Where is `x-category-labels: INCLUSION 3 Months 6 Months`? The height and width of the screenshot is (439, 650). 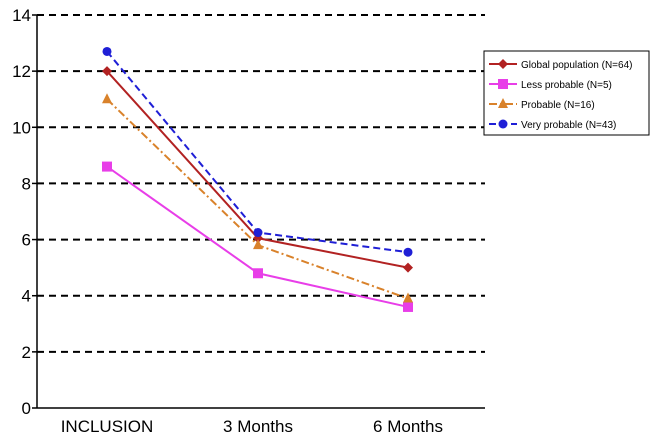
x-category-labels: INCLUSION 3 Months 6 Months is located at coordinates (252, 426).